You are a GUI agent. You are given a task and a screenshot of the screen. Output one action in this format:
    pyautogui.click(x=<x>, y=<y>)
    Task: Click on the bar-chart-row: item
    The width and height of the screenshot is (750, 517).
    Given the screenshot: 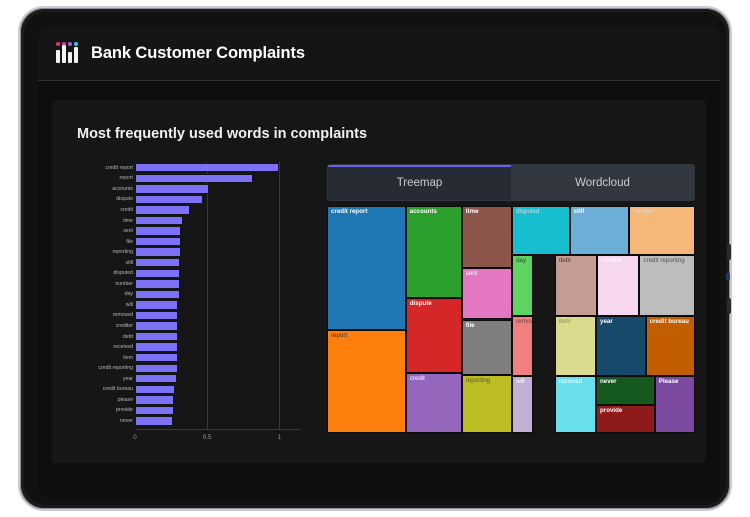 What is the action you would take?
    pyautogui.click(x=189, y=358)
    